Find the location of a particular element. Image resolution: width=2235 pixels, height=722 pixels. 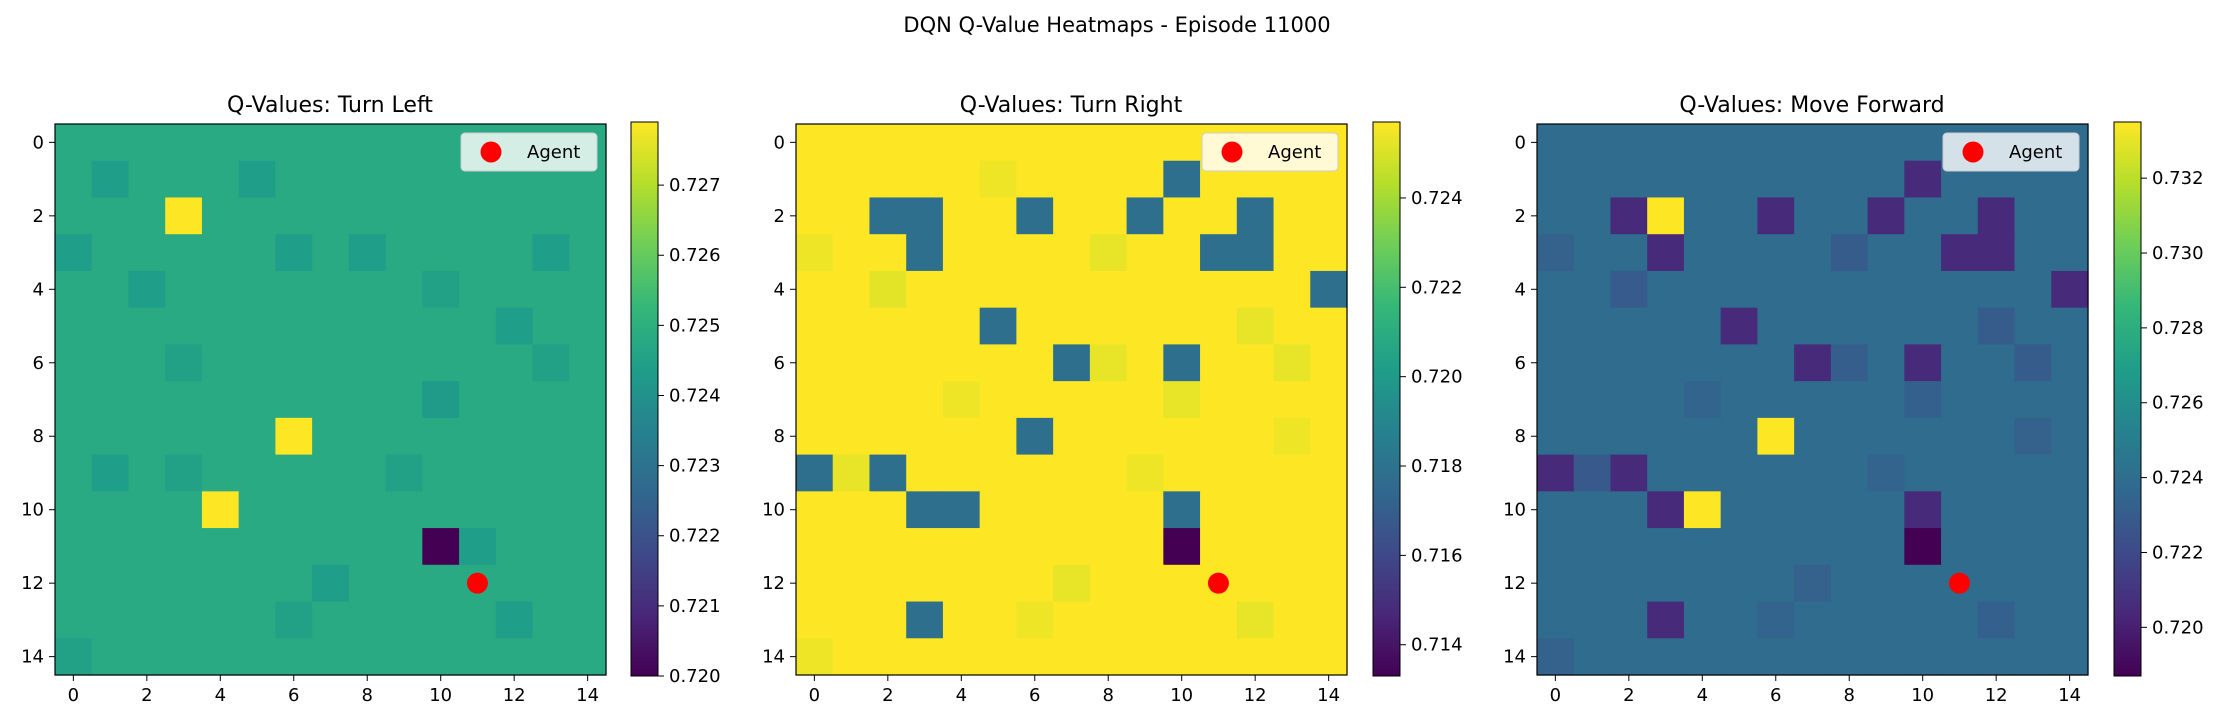

colorbar-tick-label: 0.716 is located at coordinates (1437, 555).